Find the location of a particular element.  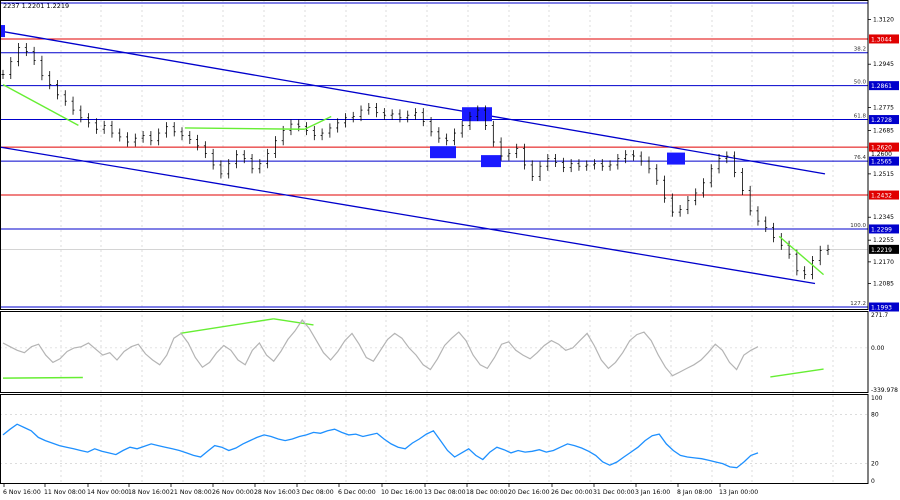

time-axis-label: 6 Nov 16:00 is located at coordinates (22, 492).